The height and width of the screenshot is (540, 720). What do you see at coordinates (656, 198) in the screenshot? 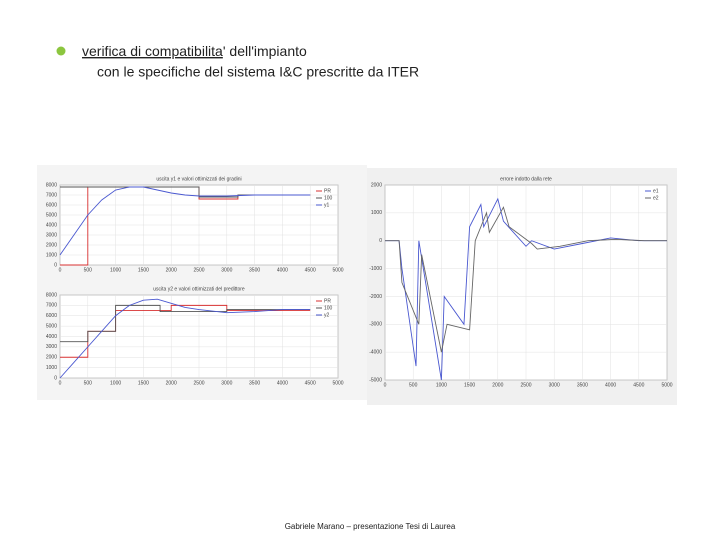
I see `legend-label: e2` at bounding box center [656, 198].